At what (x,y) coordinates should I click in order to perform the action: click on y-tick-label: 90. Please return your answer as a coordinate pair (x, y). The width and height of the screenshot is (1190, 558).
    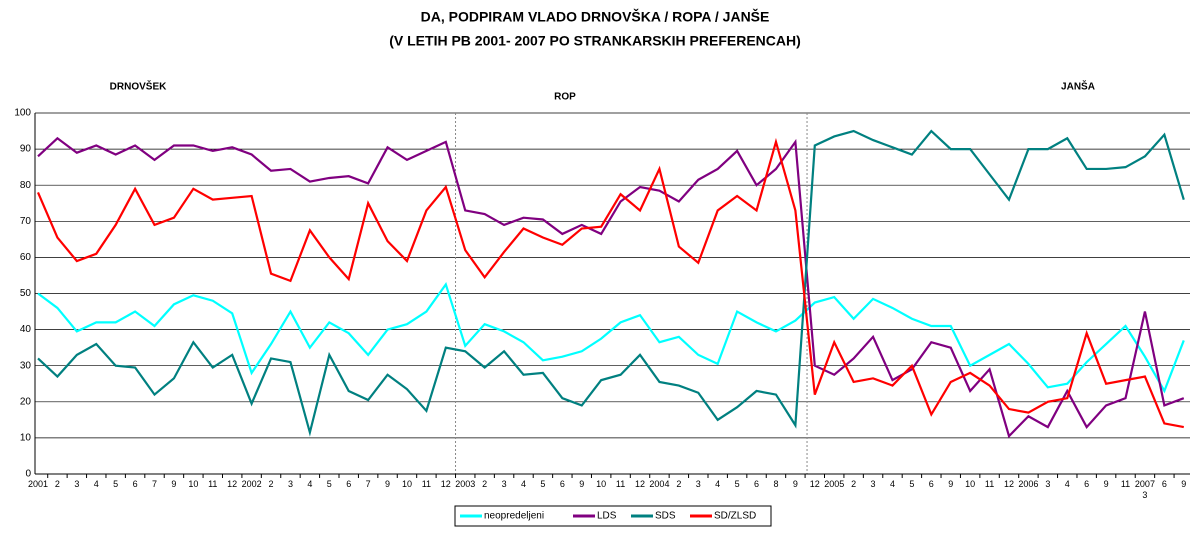
    Looking at the image, I should click on (26, 149).